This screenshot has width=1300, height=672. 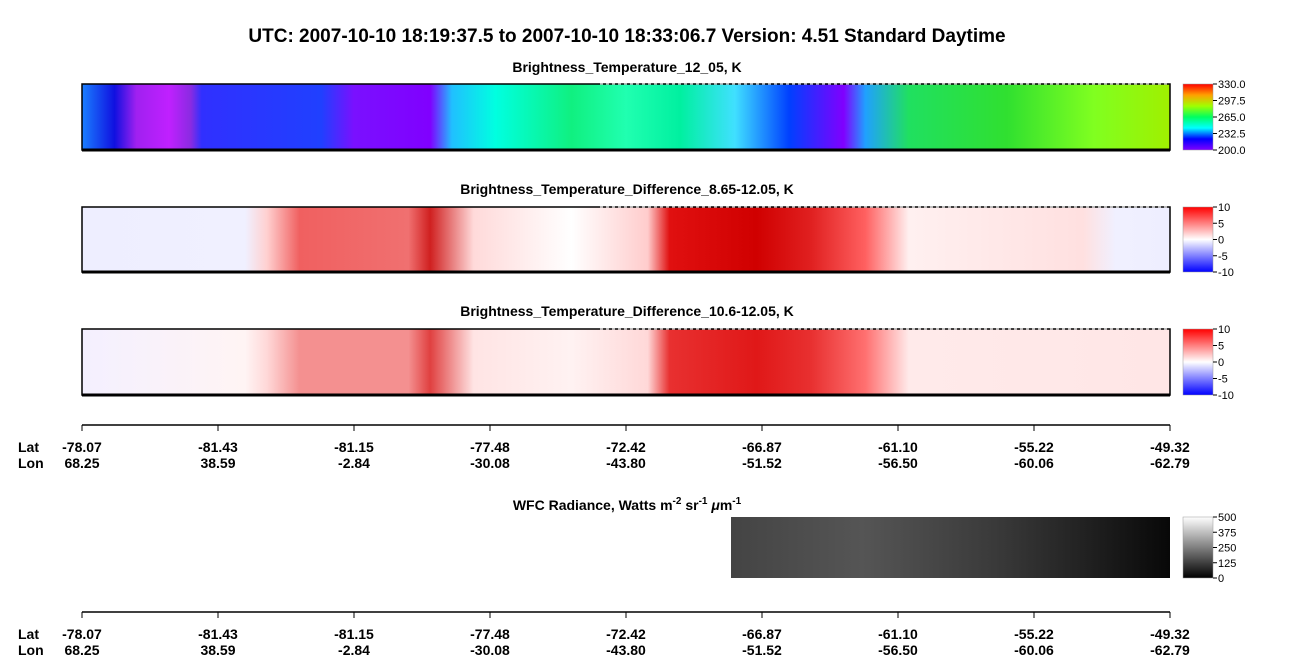 What do you see at coordinates (1232, 85) in the screenshot?
I see `colorbar-tick-label: 330.0` at bounding box center [1232, 85].